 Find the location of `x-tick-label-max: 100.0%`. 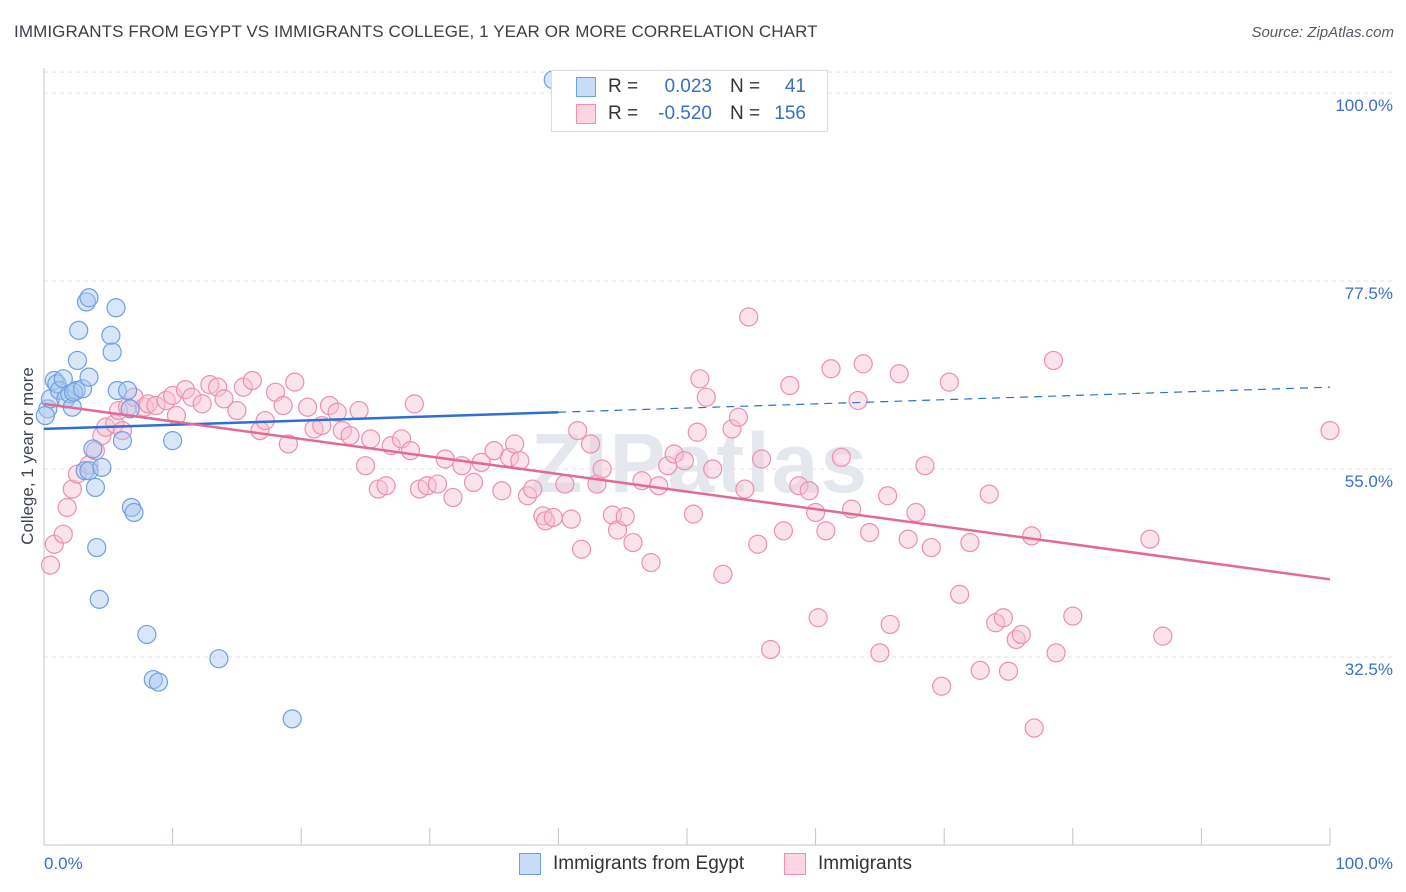

x-tick-label-max: 100.0% is located at coordinates (1364, 863).